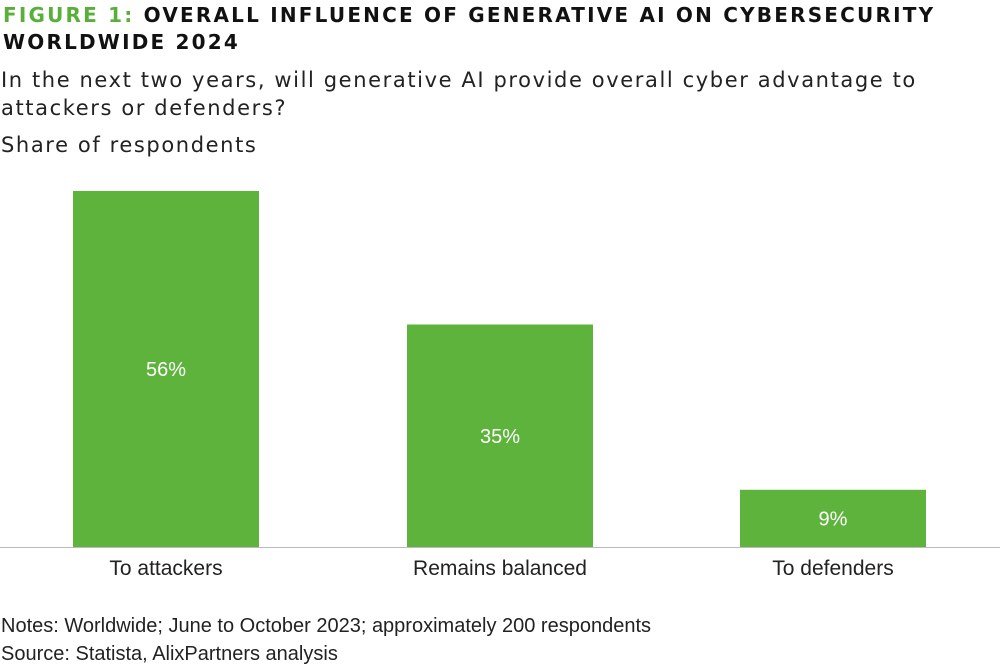  I want to click on bar-value-label: 56%, so click(166, 370).